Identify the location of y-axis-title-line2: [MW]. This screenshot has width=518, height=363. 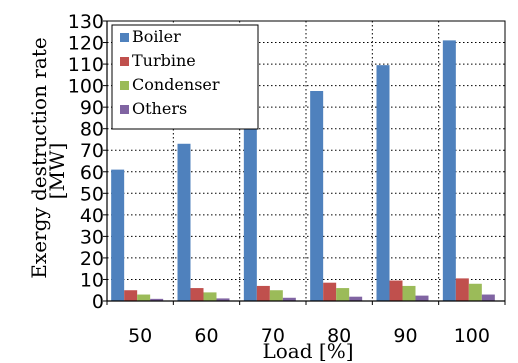
(57, 171).